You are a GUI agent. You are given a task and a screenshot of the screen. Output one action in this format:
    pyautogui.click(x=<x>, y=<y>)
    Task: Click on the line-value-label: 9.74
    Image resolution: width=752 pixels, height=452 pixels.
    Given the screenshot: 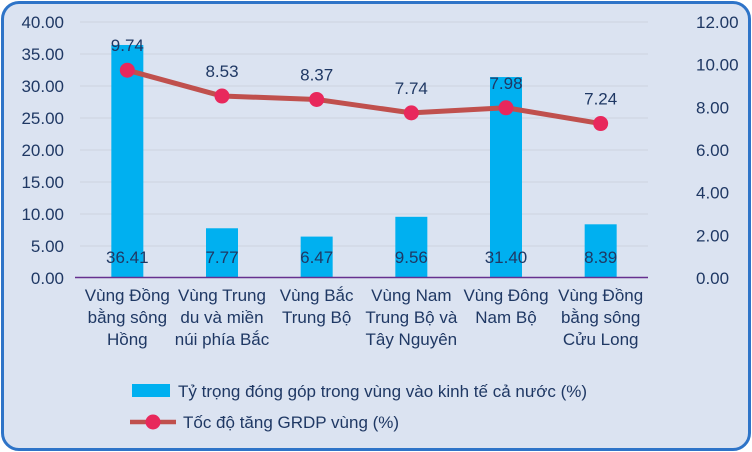 What is the action you would take?
    pyautogui.click(x=127, y=45)
    